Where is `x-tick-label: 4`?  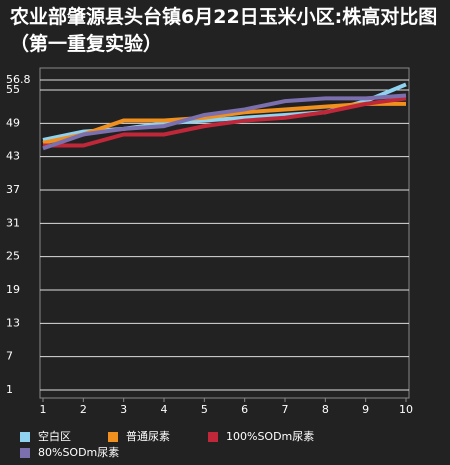 x-tick-label: 4 is located at coordinates (164, 409).